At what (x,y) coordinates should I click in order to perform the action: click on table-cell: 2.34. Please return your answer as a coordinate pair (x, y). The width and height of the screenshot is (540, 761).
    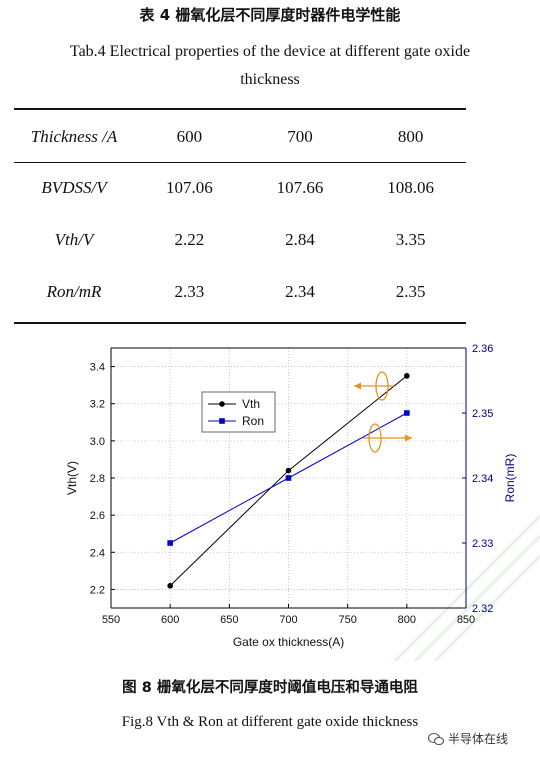
    Looking at the image, I should click on (300, 291).